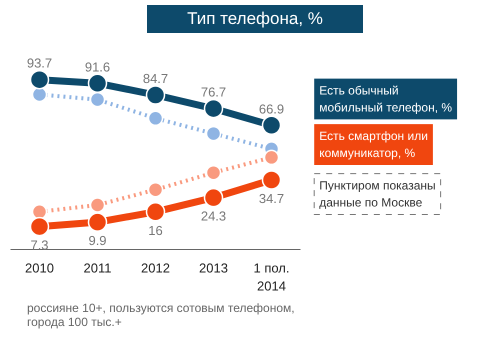 This screenshot has height=349, width=500. Describe the element at coordinates (98, 268) in the screenshot. I see `x-tick-label: 2011` at that location.